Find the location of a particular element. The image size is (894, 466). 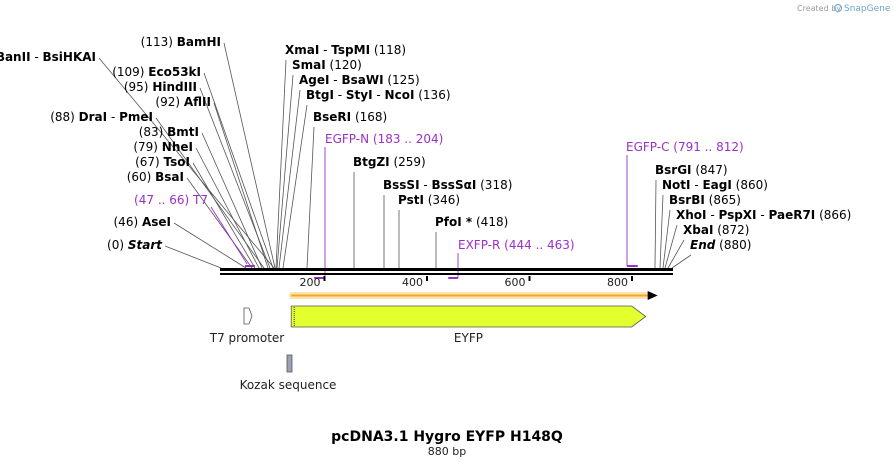

ruler-label-400: 400 is located at coordinates (412, 282).